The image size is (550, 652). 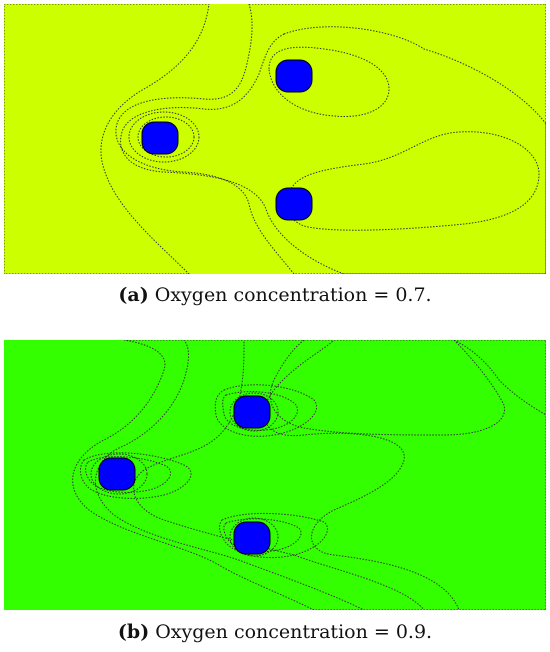 I want to click on orange-ring-left-b, so click(x=128, y=474).